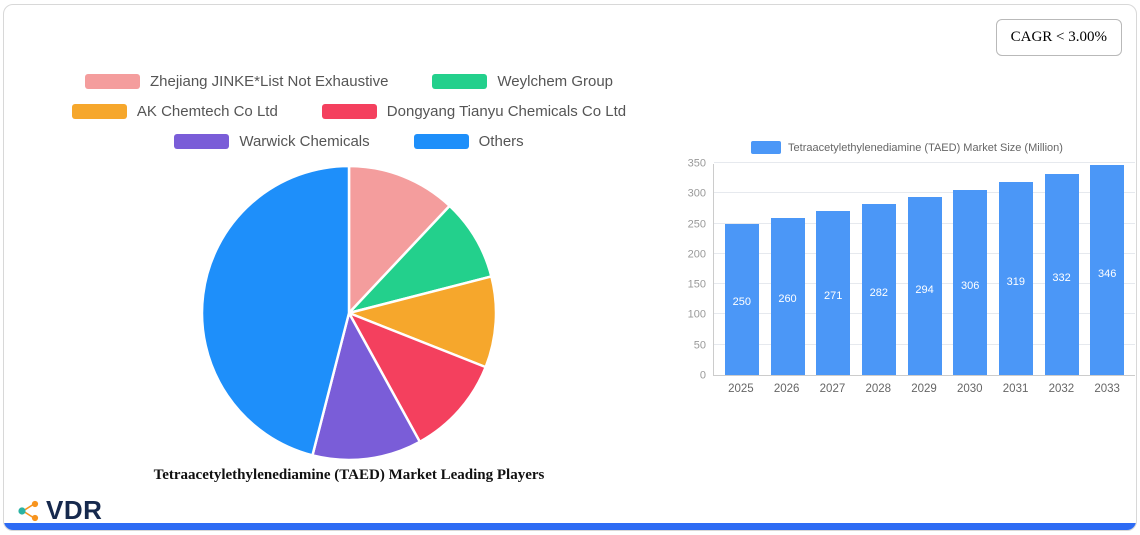 The height and width of the screenshot is (535, 1140). I want to click on pie-legend-item-dongyang-tianyu: Dongyang Tianyu Chemicals Co Ltd, so click(474, 111).